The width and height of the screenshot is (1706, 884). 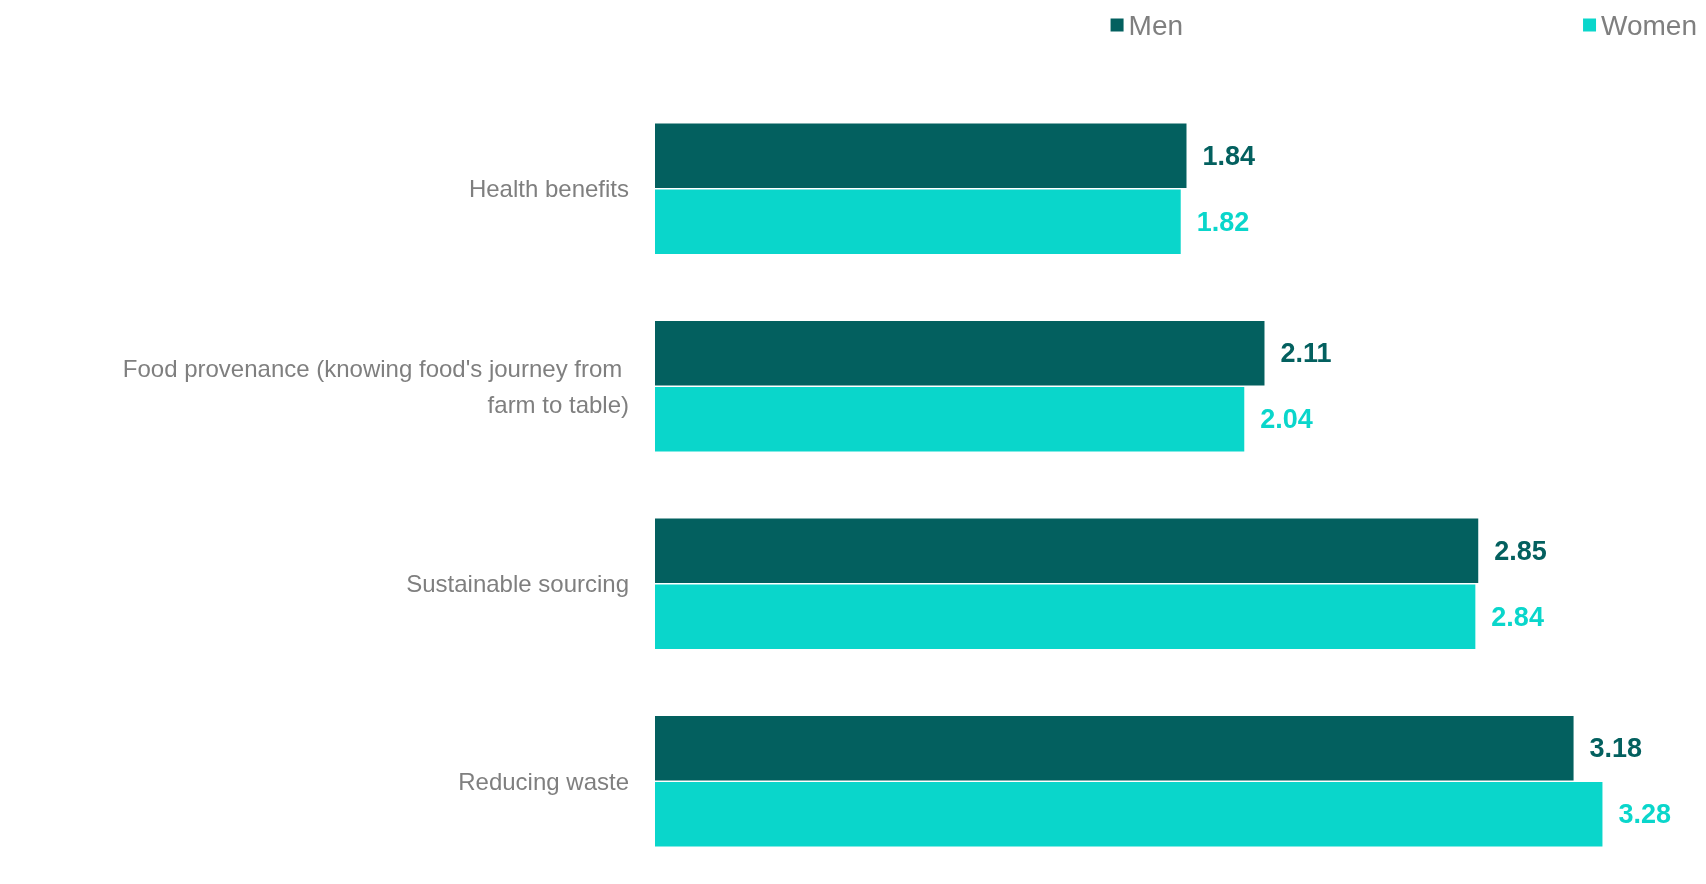 I want to click on y-tick-label: Food provenance (knowing food's journey from farm to table), so click(x=375, y=386).